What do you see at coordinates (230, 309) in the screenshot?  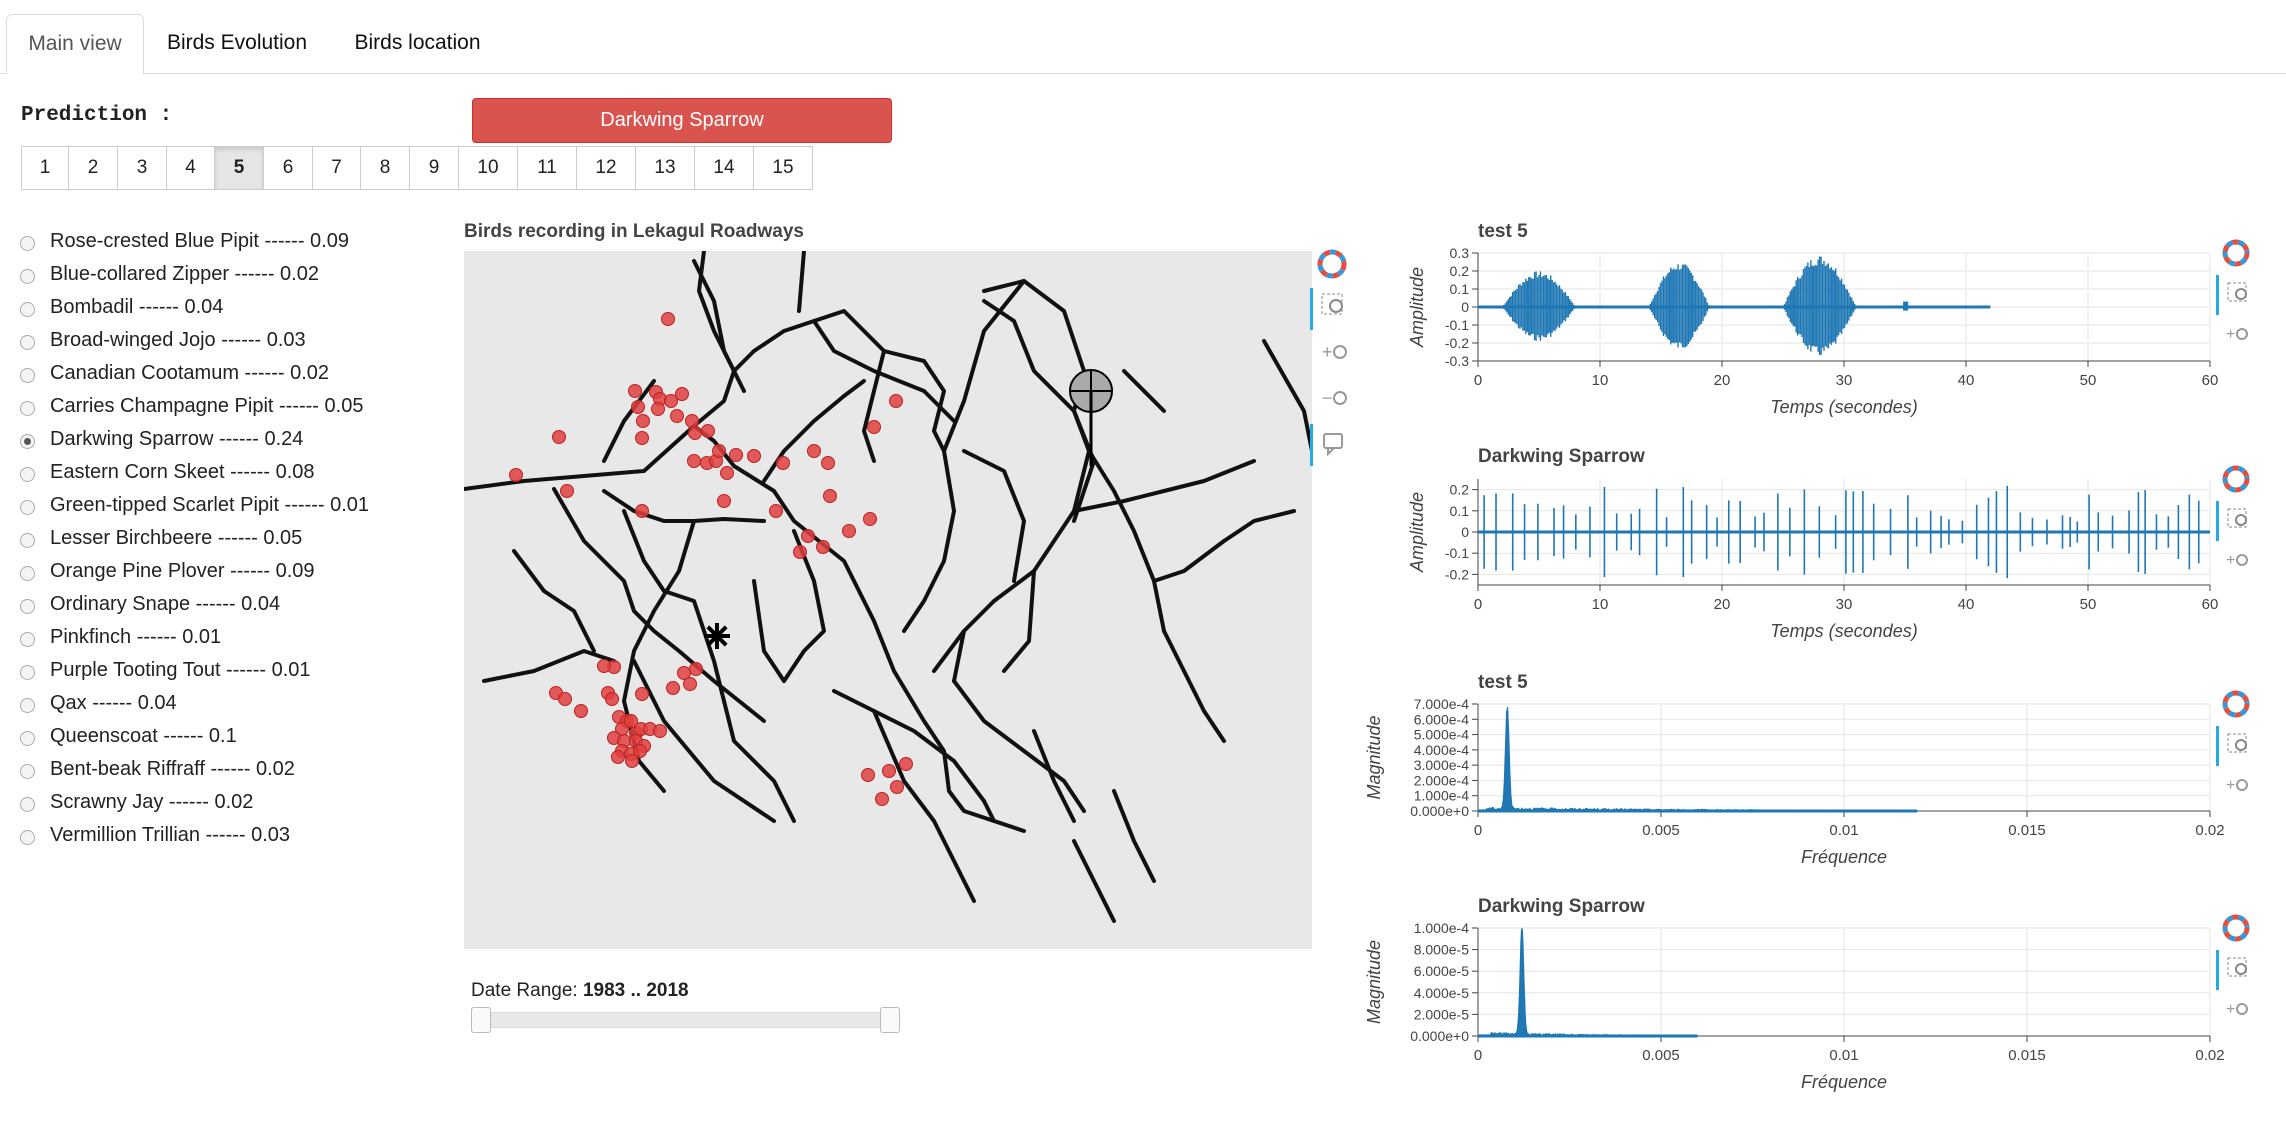 I see `species-option: Bombadil ------ 0.04` at bounding box center [230, 309].